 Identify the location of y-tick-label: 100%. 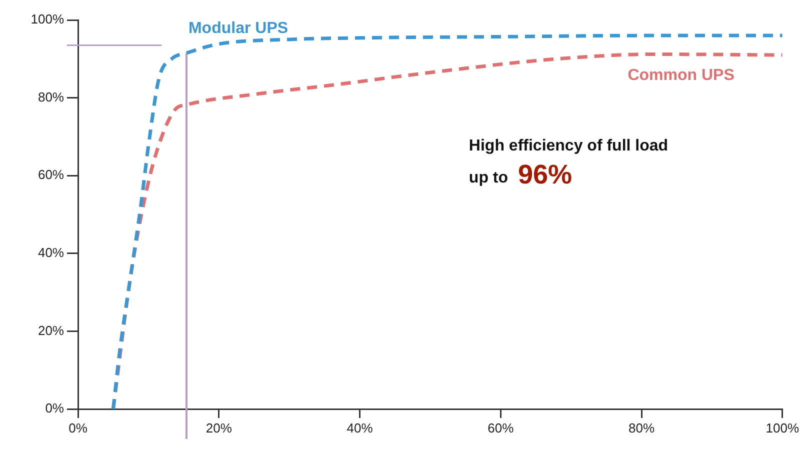
(47, 19).